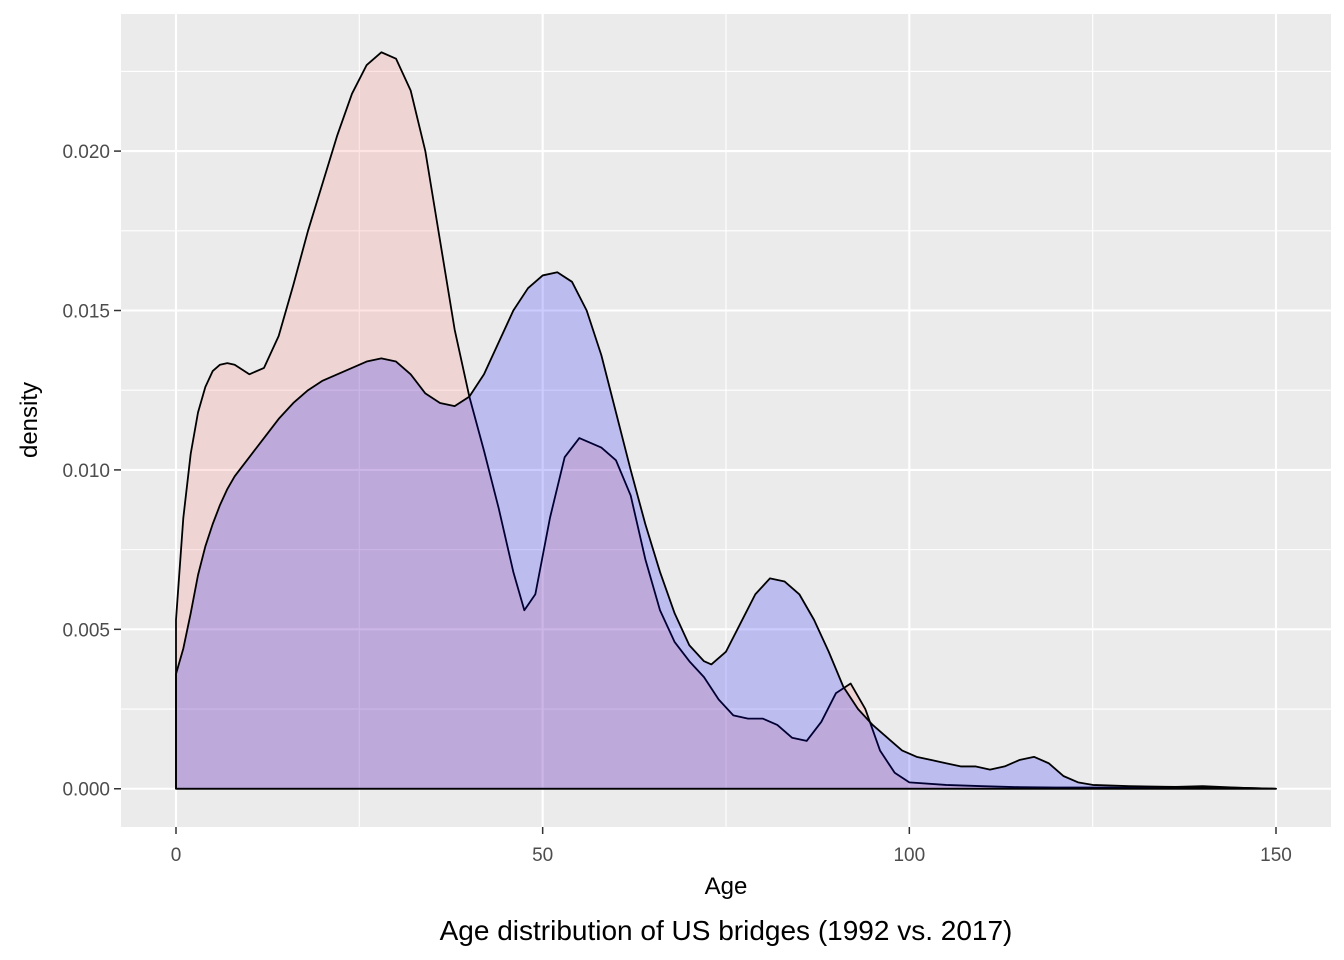 This screenshot has width=1344, height=960. Describe the element at coordinates (86, 790) in the screenshot. I see `y-tick-label: 0.000` at that location.